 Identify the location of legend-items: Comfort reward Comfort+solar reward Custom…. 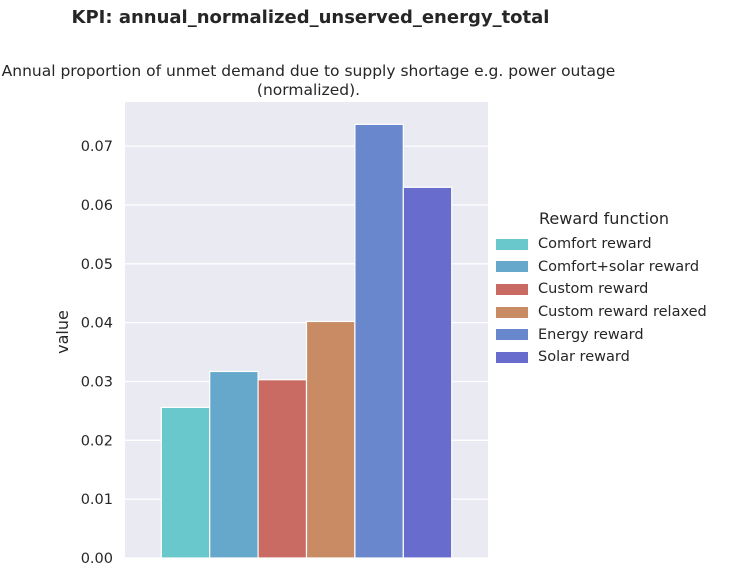
(601, 301).